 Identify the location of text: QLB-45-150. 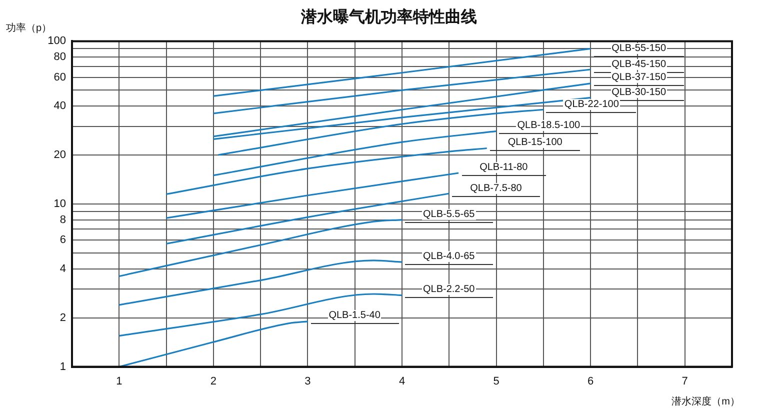
(639, 64).